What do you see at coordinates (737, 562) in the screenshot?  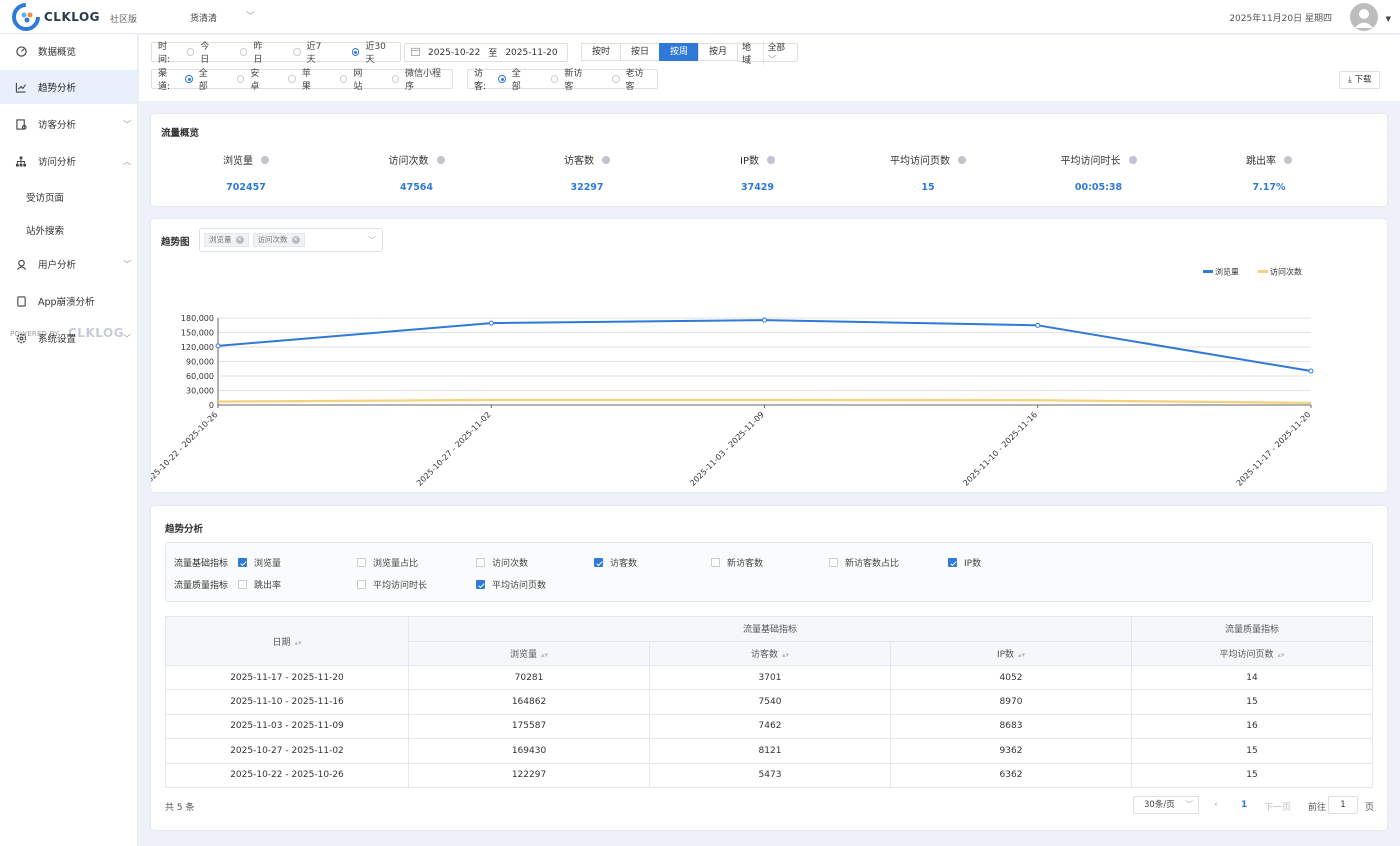 I see `metric-checkbox: 新访客数` at bounding box center [737, 562].